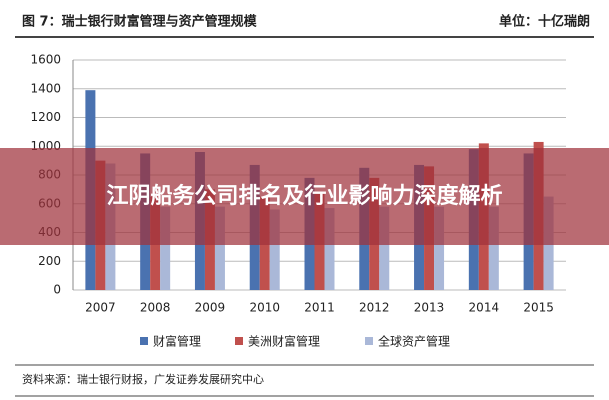 This screenshot has width=609, height=400. I want to click on y-tick-label: 1200, so click(45, 117).